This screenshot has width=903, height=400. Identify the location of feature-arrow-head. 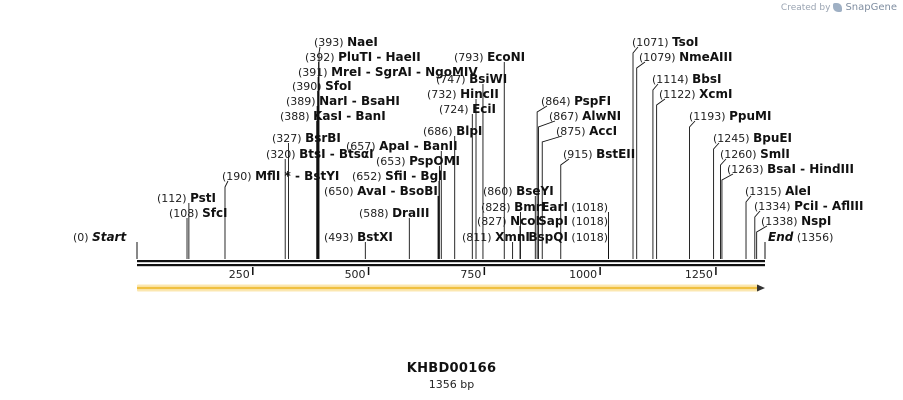
(761, 288).